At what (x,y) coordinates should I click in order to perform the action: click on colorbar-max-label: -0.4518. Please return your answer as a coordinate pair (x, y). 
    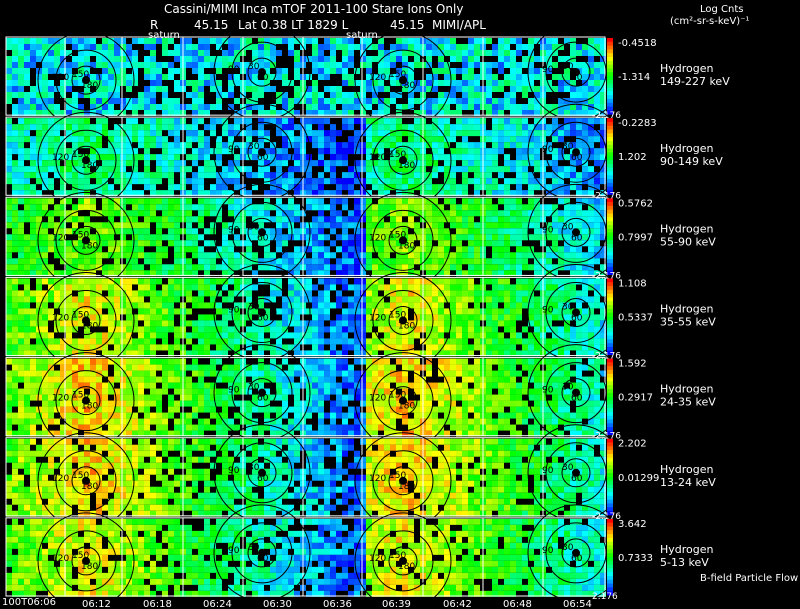
    Looking at the image, I should click on (637, 43).